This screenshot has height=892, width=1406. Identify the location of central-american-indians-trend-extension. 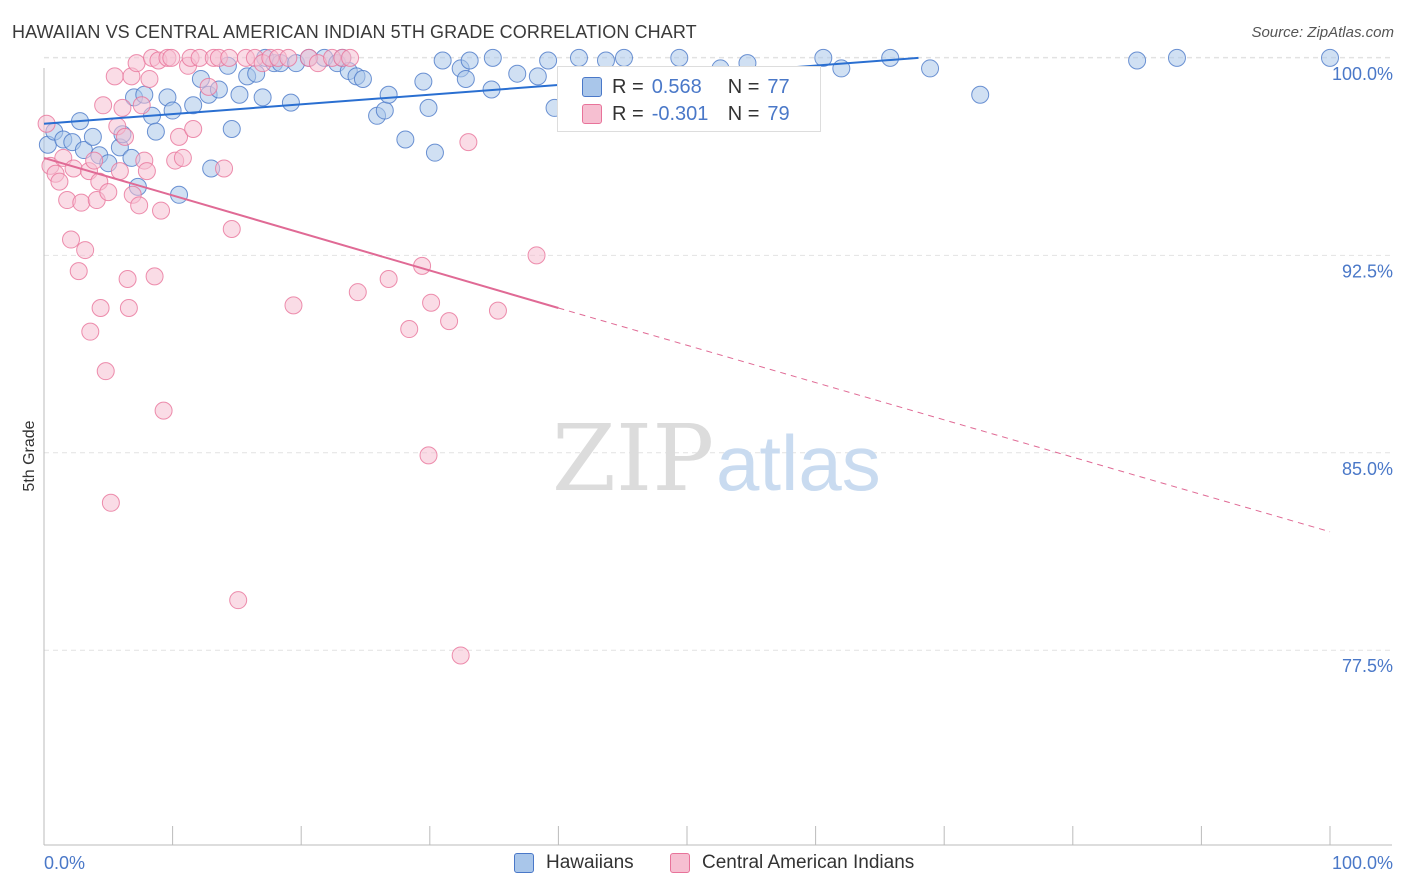
(944, 420).